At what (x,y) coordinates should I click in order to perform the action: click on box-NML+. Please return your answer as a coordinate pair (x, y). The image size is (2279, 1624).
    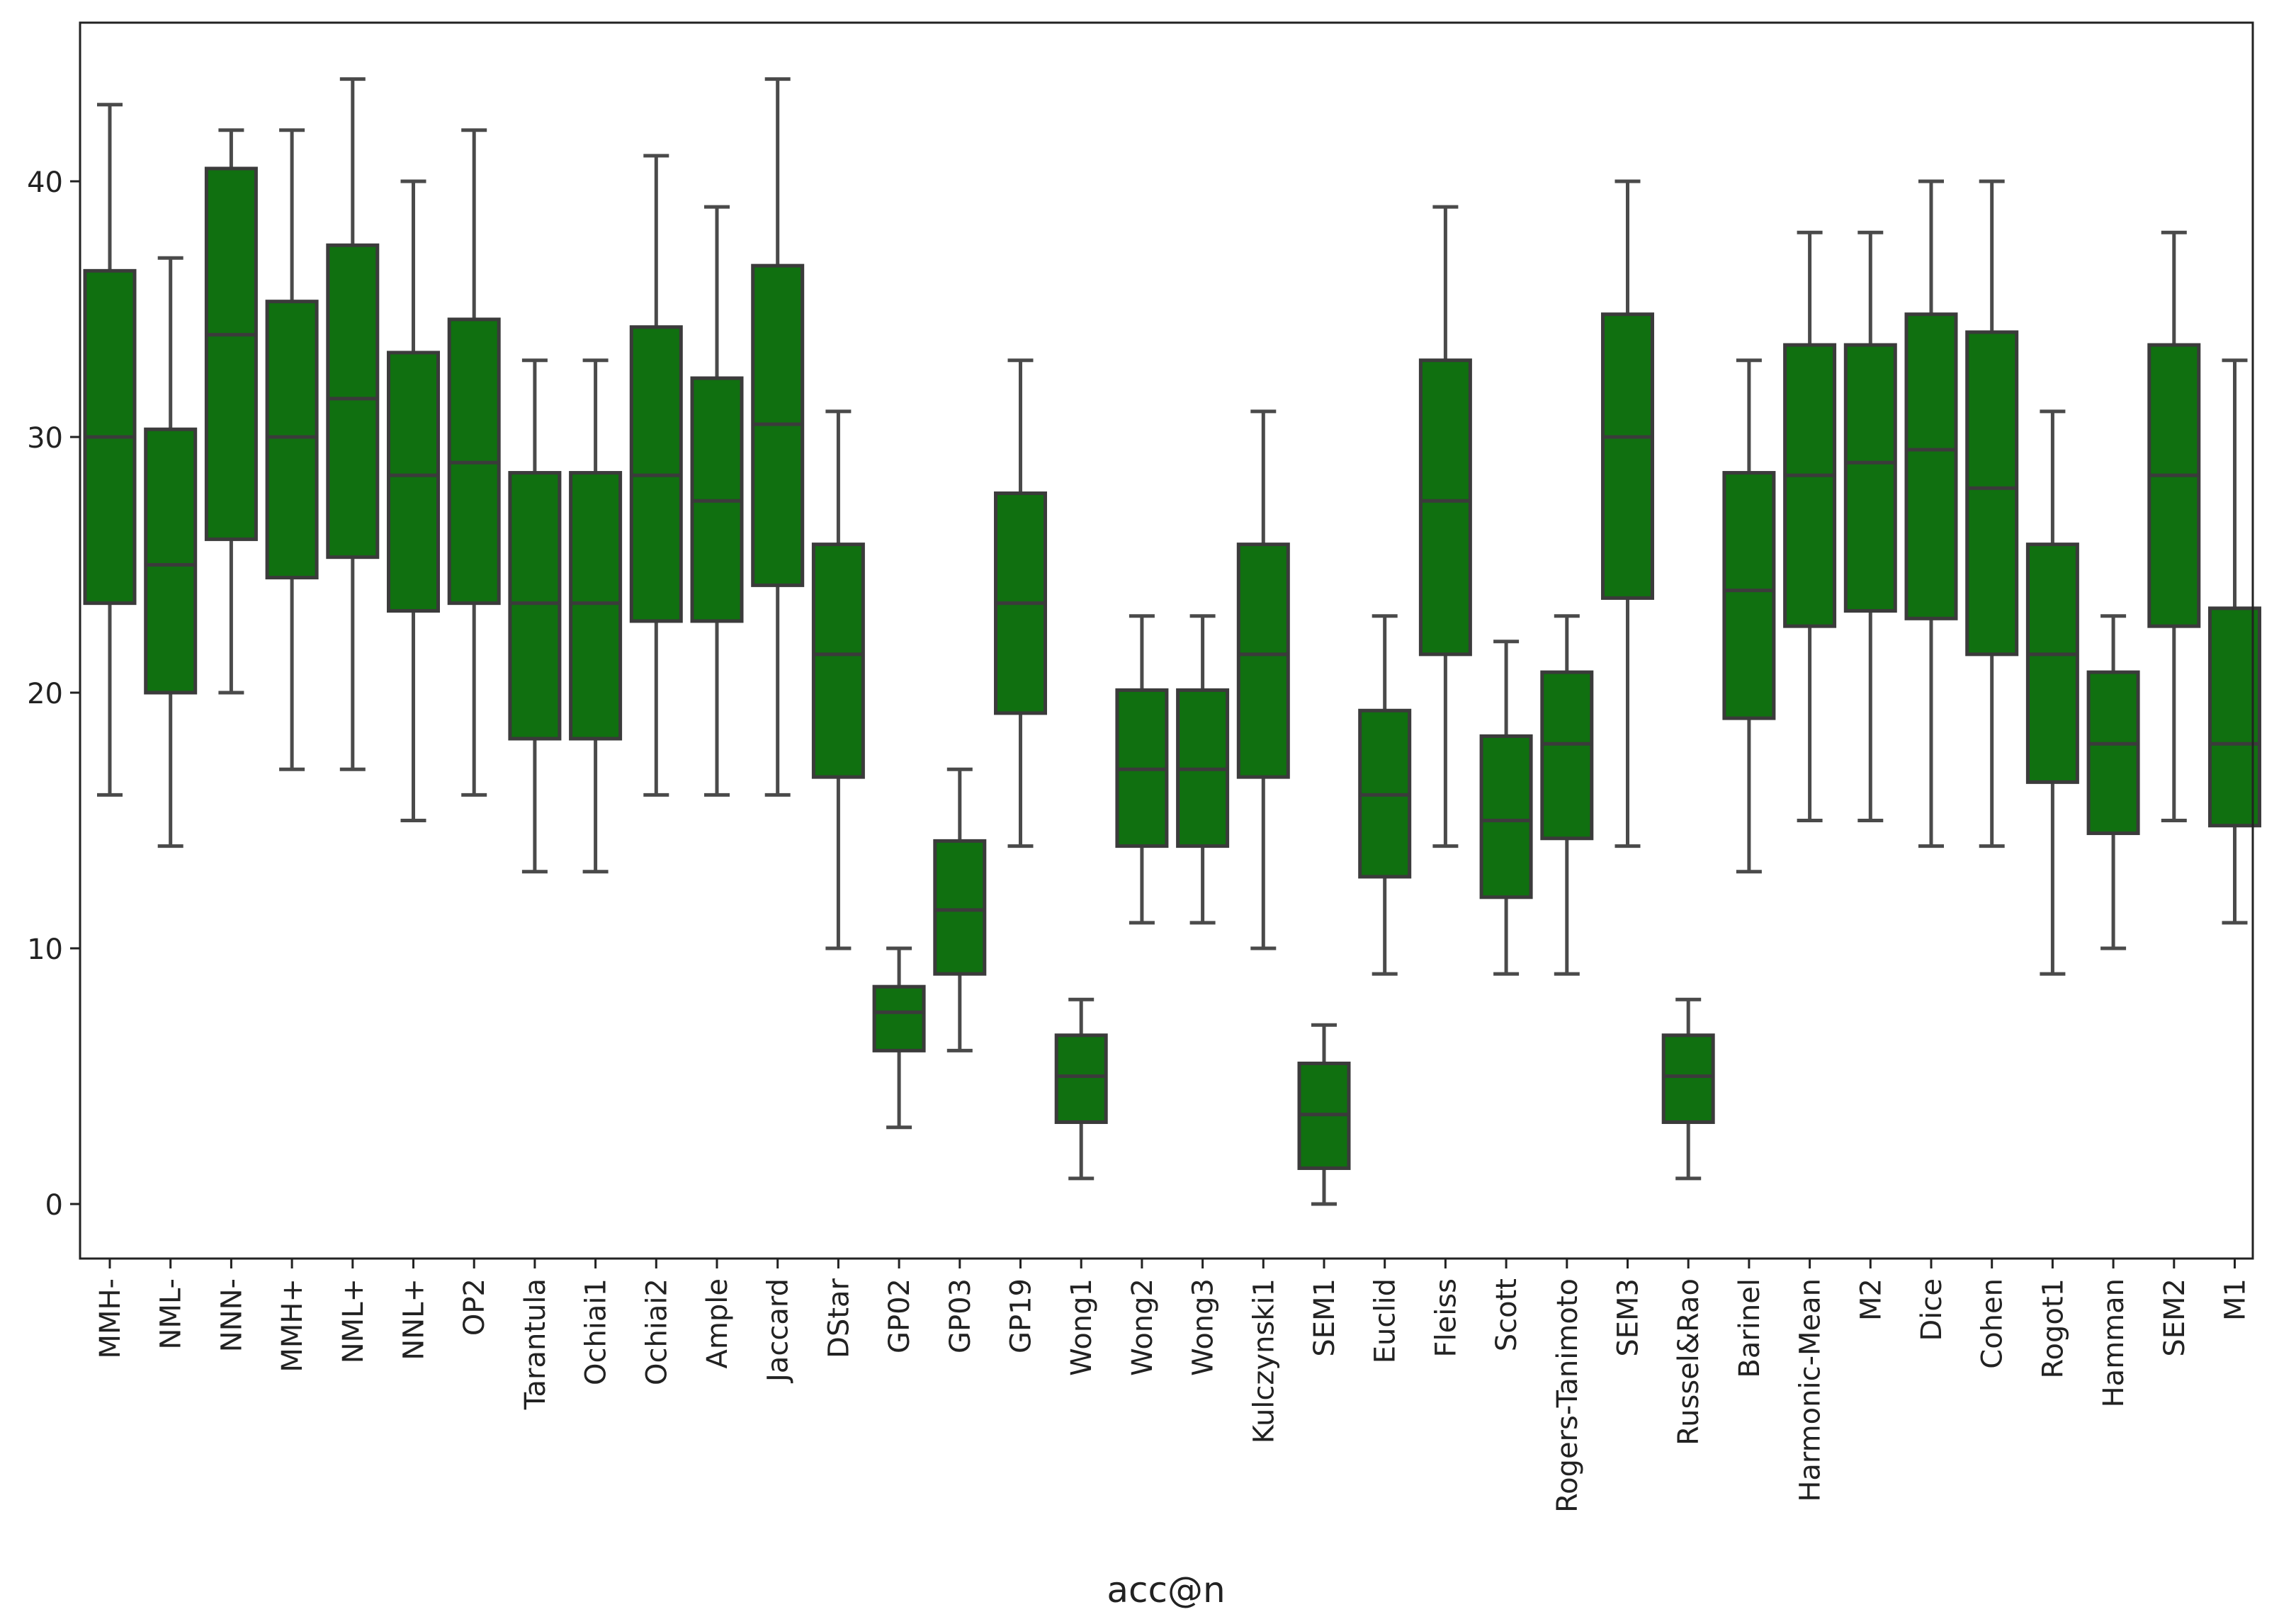
    Looking at the image, I should click on (353, 424).